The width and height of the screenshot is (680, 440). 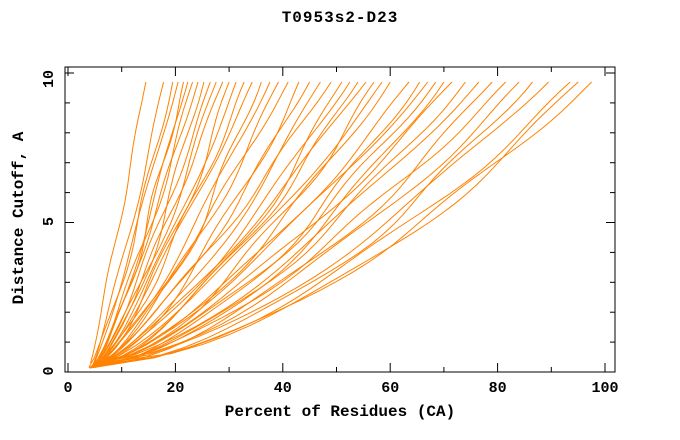 What do you see at coordinates (390, 388) in the screenshot?
I see `x-tick-label: 60` at bounding box center [390, 388].